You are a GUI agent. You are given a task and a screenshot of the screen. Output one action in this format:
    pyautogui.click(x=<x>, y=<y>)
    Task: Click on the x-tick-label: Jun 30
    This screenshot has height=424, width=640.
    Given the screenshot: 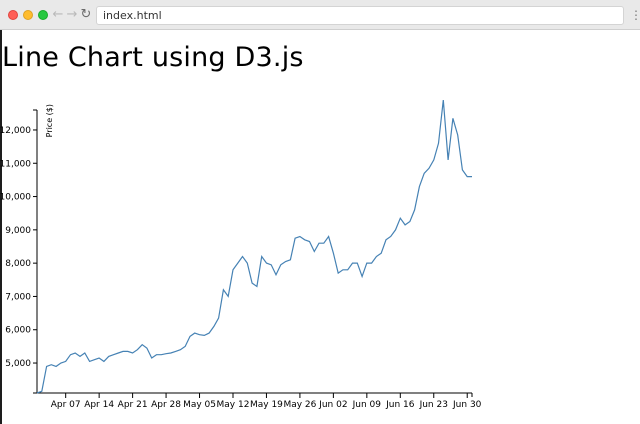 What is the action you would take?
    pyautogui.click(x=467, y=405)
    